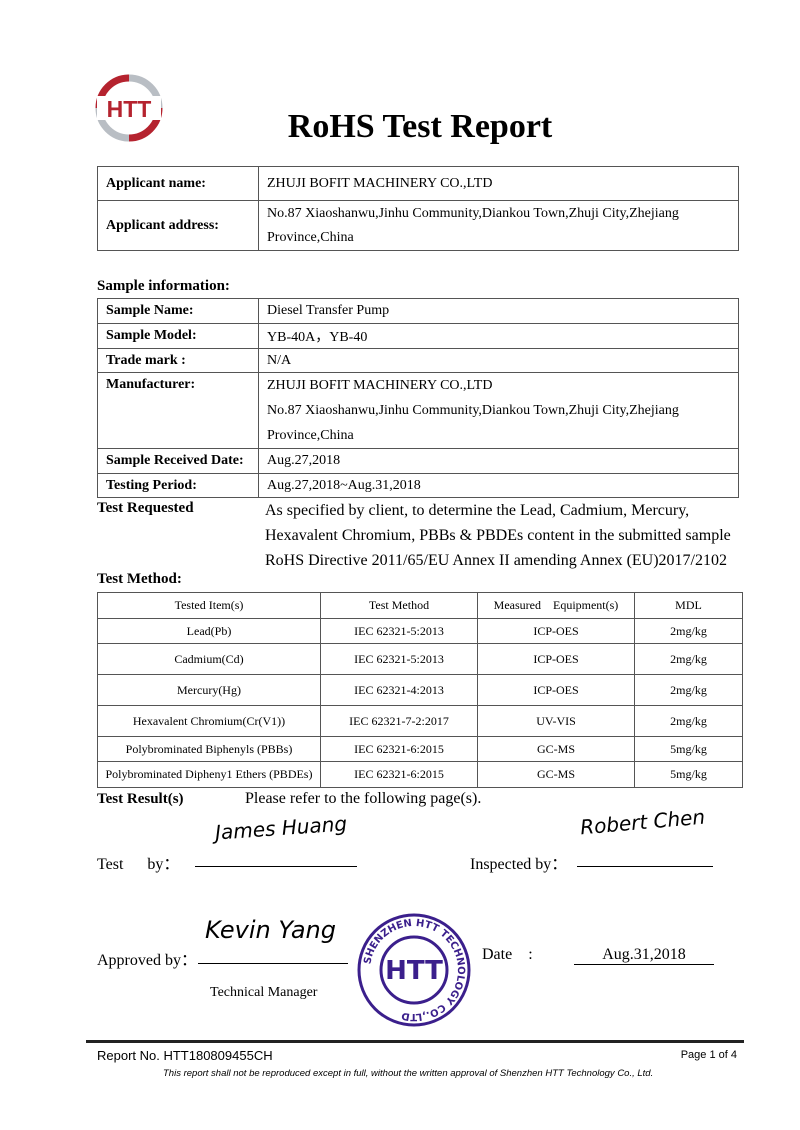  I want to click on tester-signature: James Huang, so click(281, 828).